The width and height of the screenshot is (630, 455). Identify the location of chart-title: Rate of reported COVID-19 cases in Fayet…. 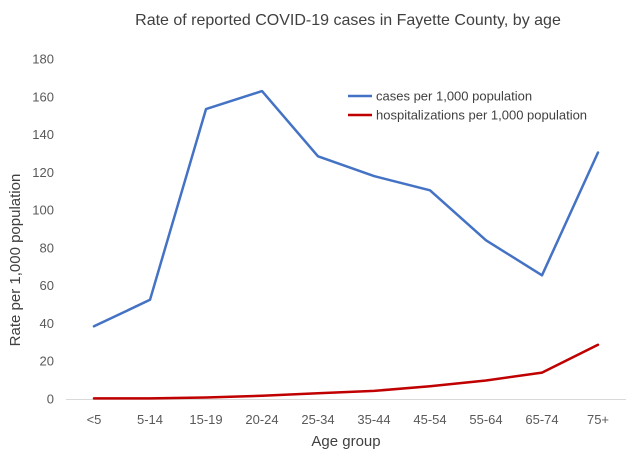
(348, 20).